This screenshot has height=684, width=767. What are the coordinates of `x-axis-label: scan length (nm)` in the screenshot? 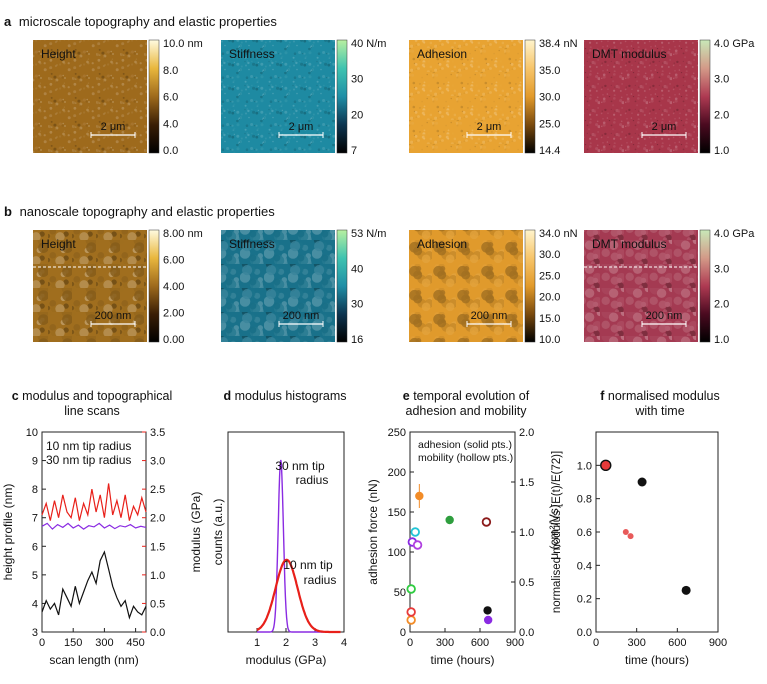 It's located at (93, 660).